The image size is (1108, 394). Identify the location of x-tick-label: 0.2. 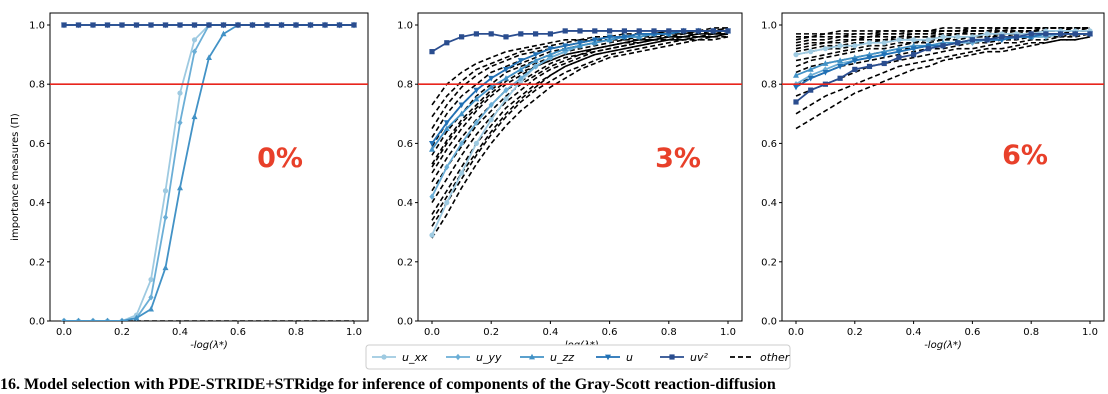
(491, 332).